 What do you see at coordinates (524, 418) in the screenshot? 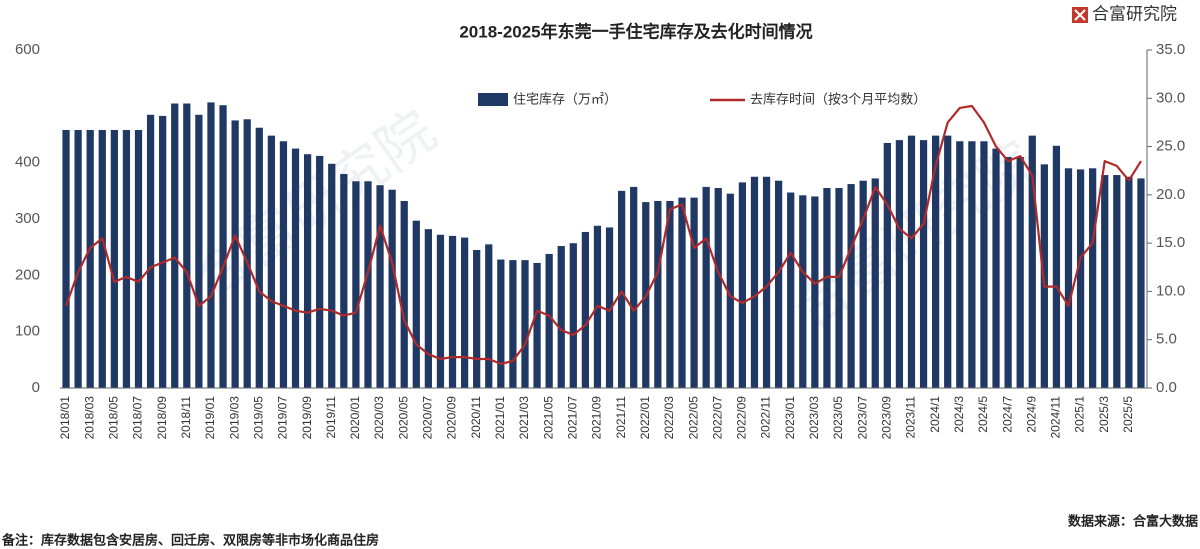
I see `x-tick-label: 2021/03` at bounding box center [524, 418].